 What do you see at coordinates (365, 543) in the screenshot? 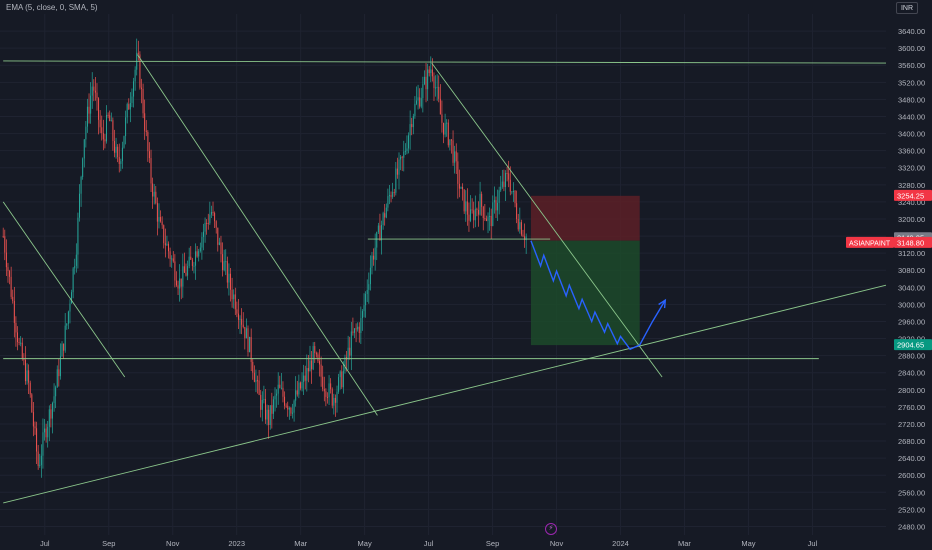
I see `x-tick-label: May` at bounding box center [365, 543].